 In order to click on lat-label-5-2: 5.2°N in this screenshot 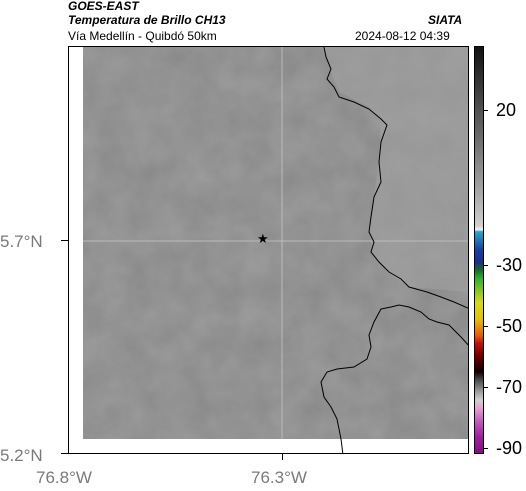, I will do `click(21, 455)`.